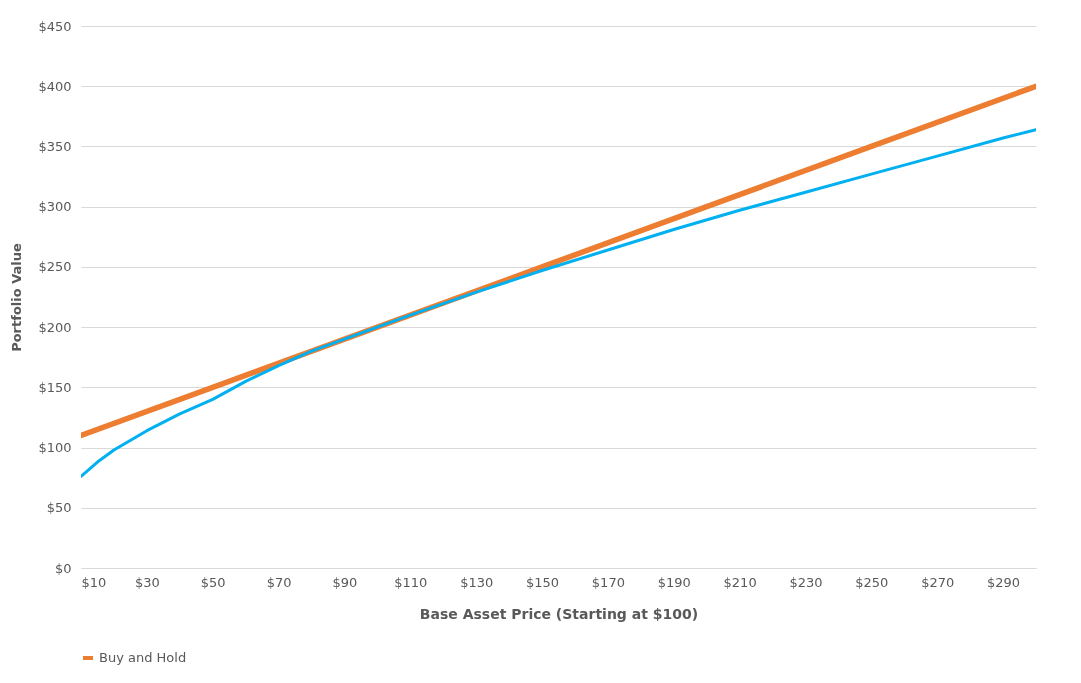 The width and height of the screenshot is (1081, 683). Describe the element at coordinates (345, 582) in the screenshot. I see `x-tick-label: $90` at that location.